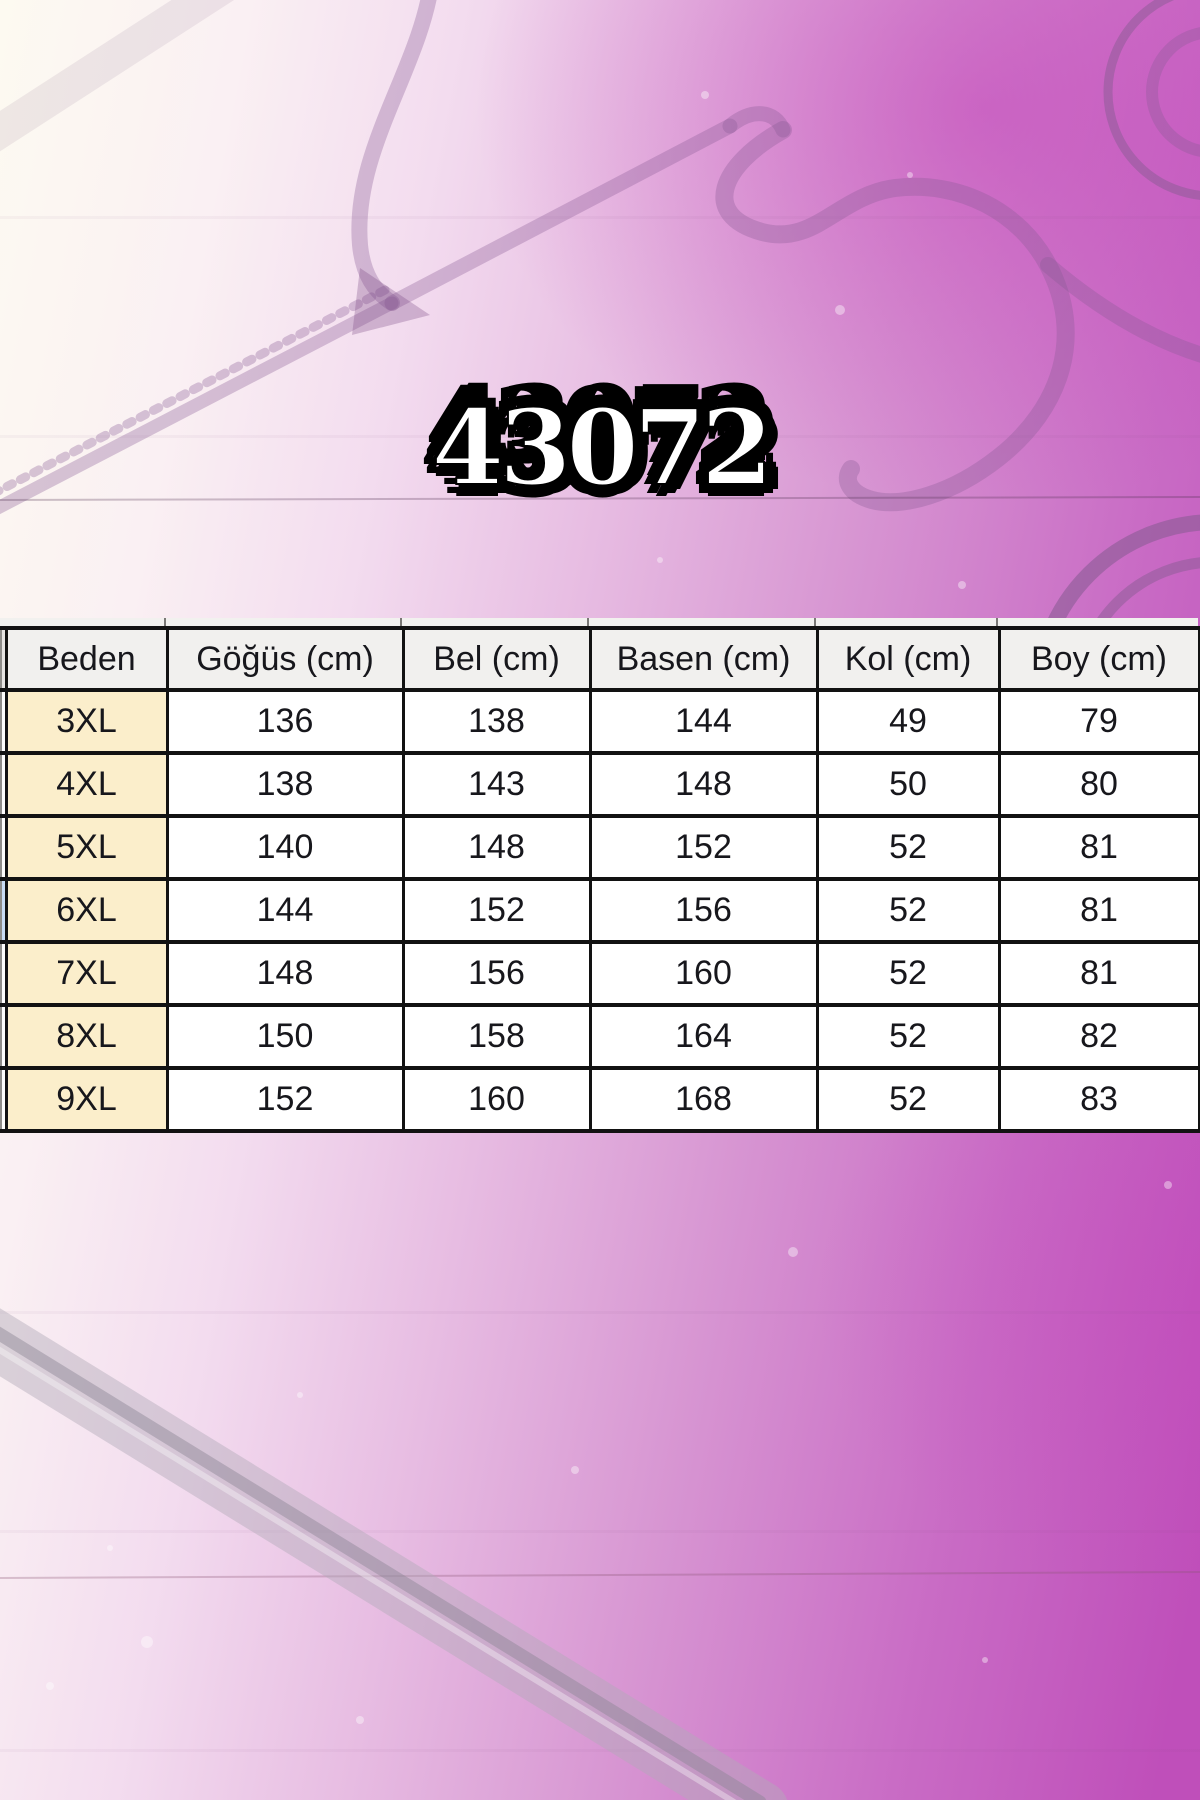 The height and width of the screenshot is (1800, 1200). Describe the element at coordinates (1098, 659) in the screenshot. I see `column-header-boy: Boy (cm)` at that location.